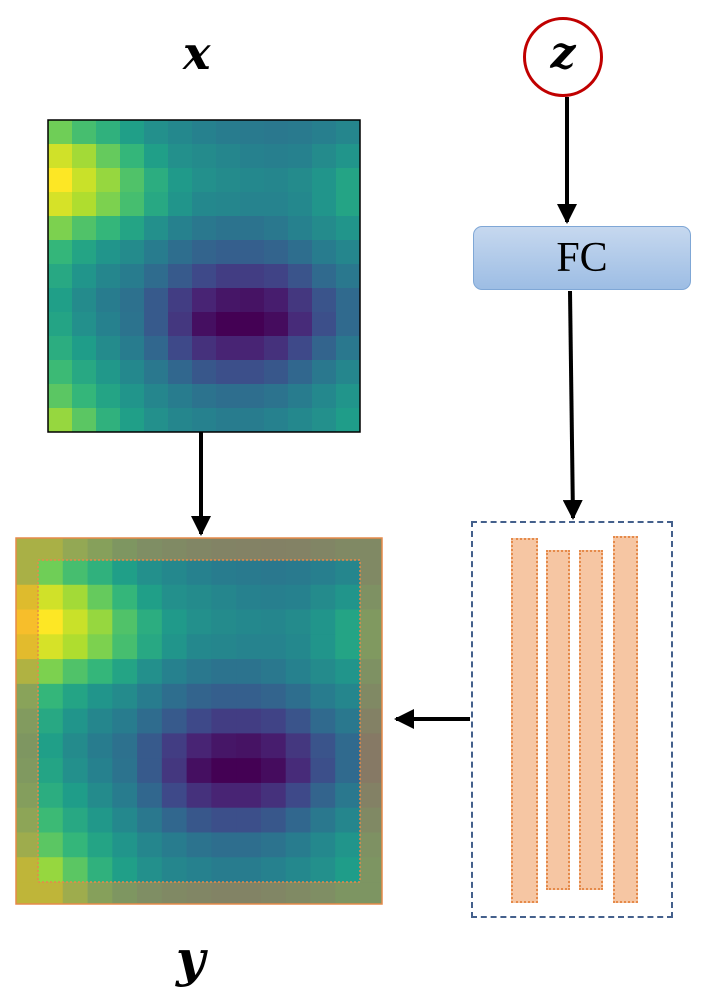  I want to click on padding-inner-boundary, so click(199, 721).